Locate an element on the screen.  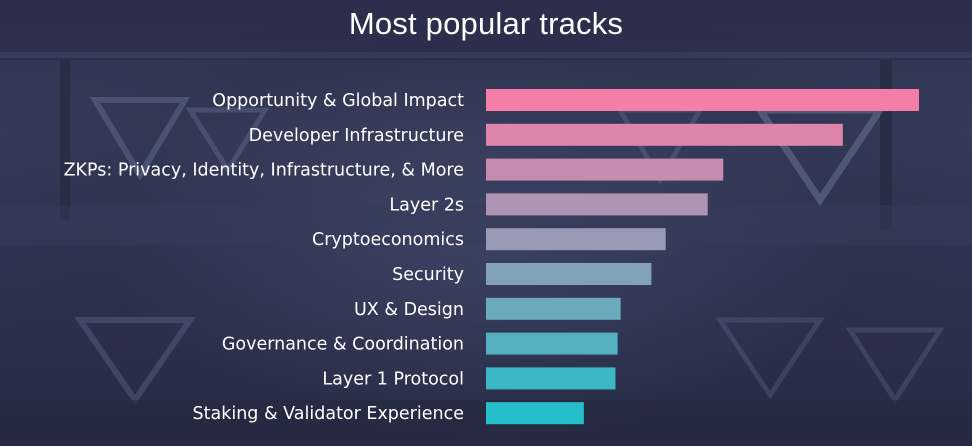
category-label: Cryptoeconomics is located at coordinates (388, 240).